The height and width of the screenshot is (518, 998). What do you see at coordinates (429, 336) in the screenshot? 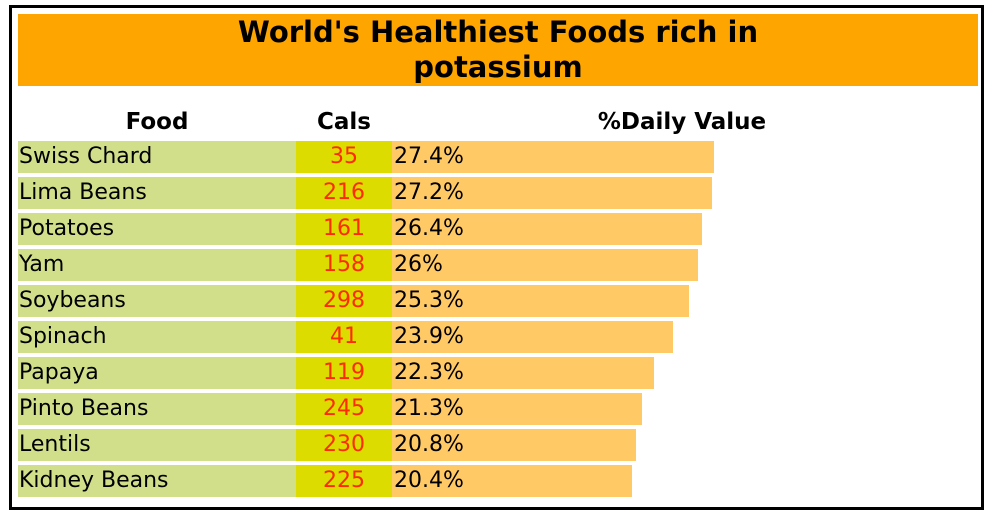
I see `daily-value-label: 23.9%` at bounding box center [429, 336].